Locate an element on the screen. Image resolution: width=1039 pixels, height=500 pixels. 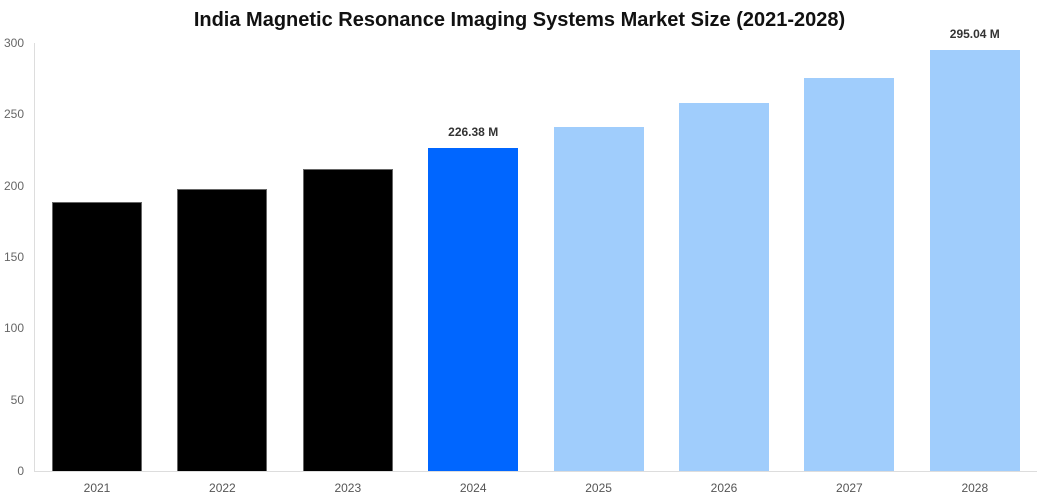
x-tick-label: 2025 is located at coordinates (598, 488).